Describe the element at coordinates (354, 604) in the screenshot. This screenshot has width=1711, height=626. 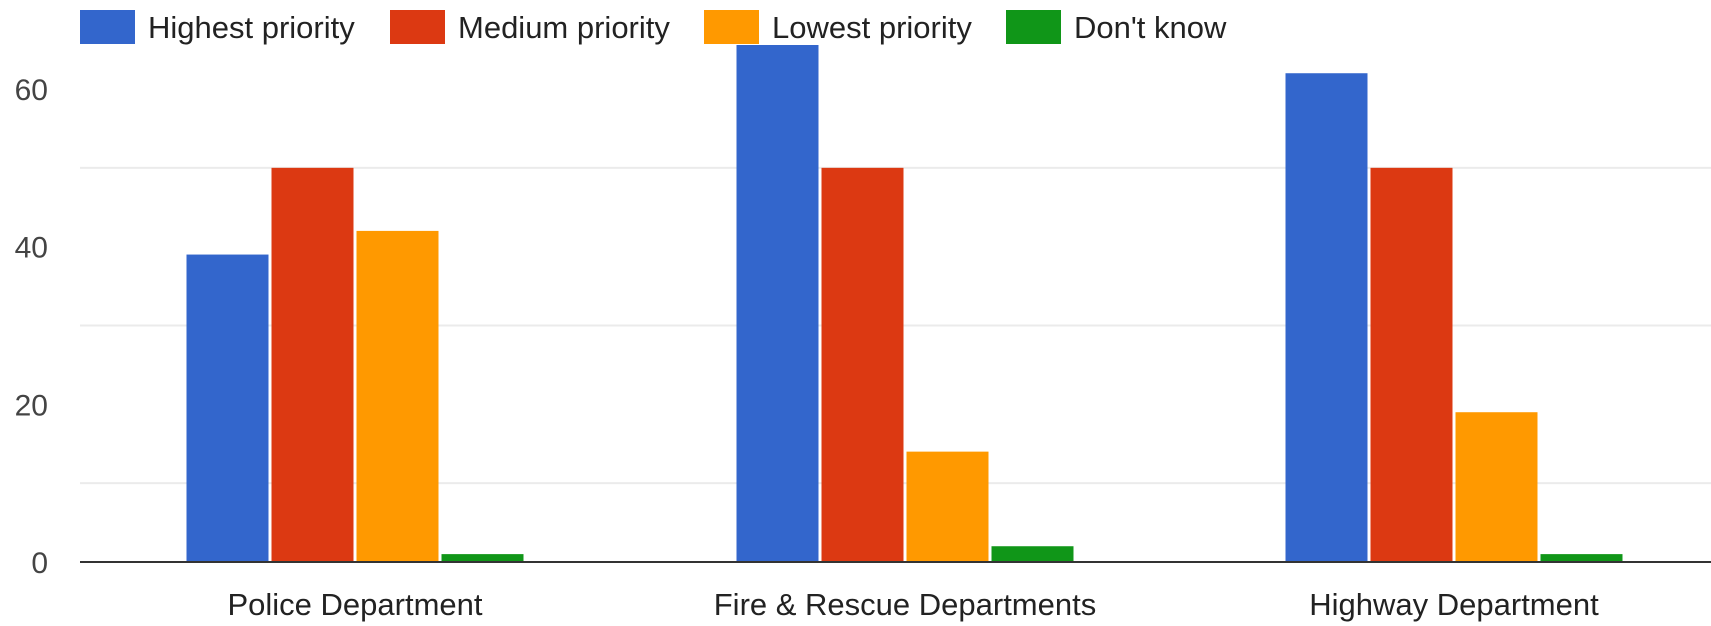
I see `x-category-label: Police Department` at that location.